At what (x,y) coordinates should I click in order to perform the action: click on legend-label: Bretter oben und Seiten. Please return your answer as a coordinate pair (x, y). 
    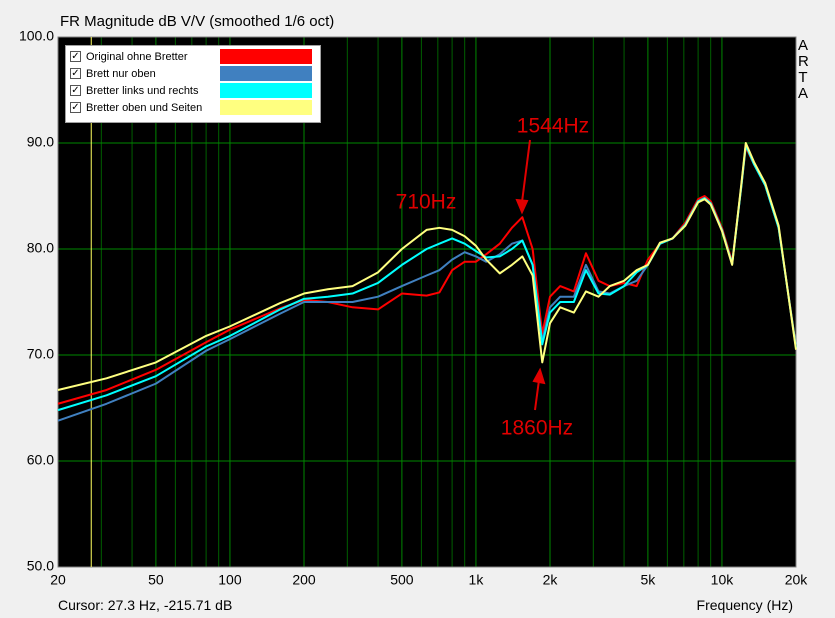
    Looking at the image, I should click on (144, 107).